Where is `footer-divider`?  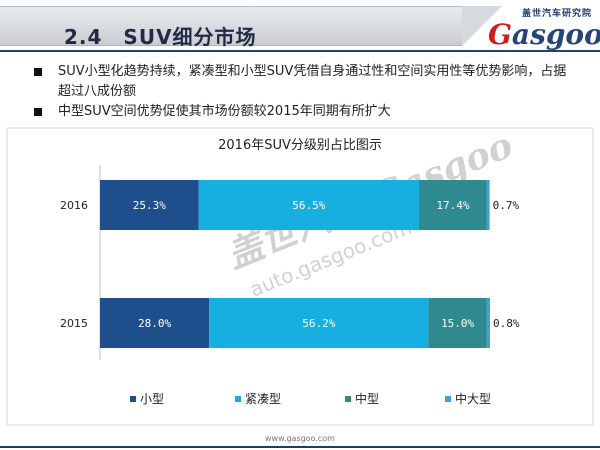
footer-divider is located at coordinates (300, 447).